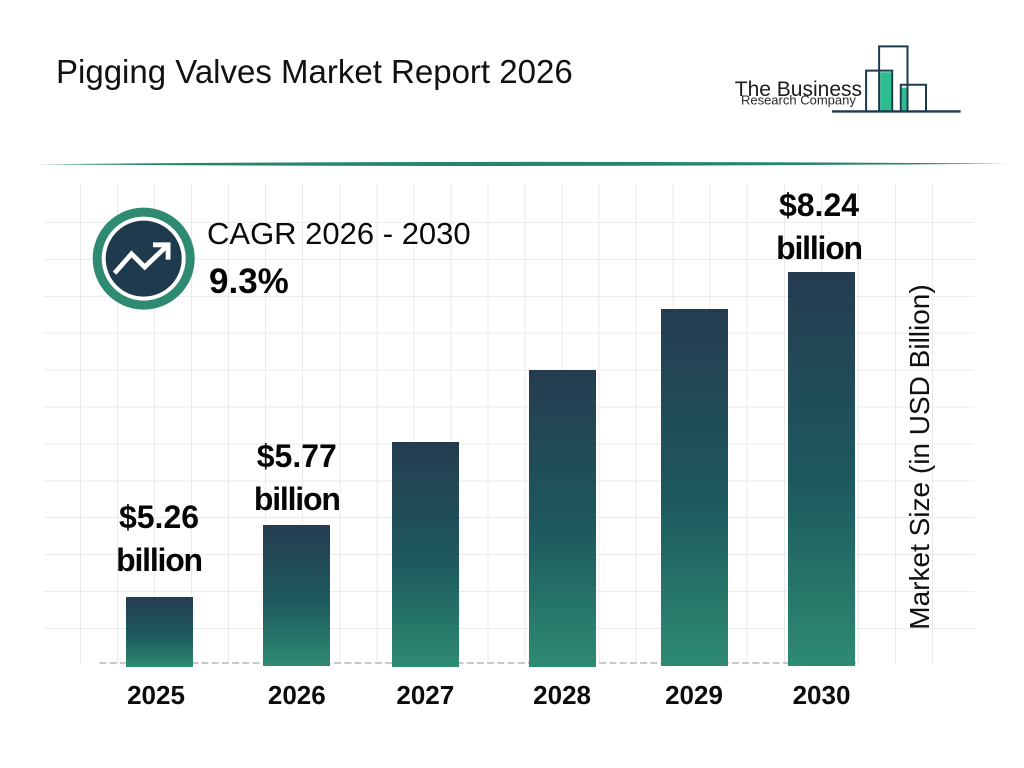 This screenshot has width=1024, height=768. I want to click on svg-text: The Business, so click(798, 89).